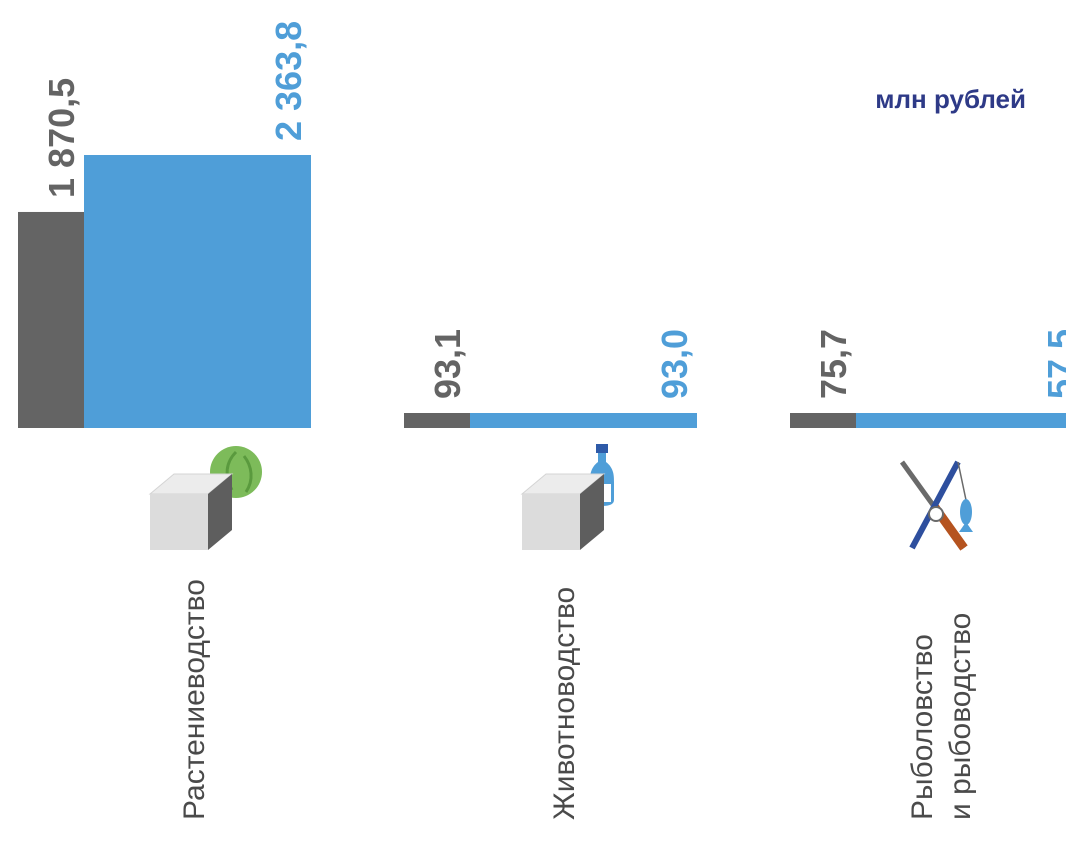 The height and width of the screenshot is (845, 1066). I want to click on category-label-line: Животноводство, so click(564, 703).